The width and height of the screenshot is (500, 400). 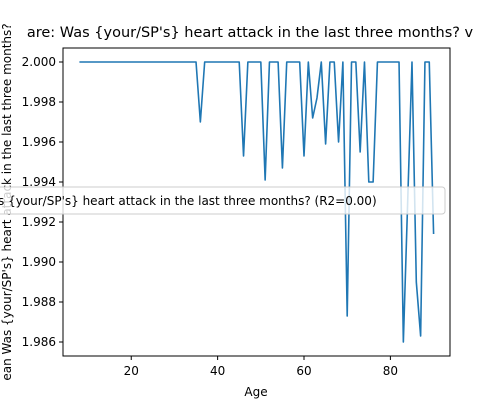 What do you see at coordinates (39, 142) in the screenshot?
I see `y-tick-label: 1.996` at bounding box center [39, 142].